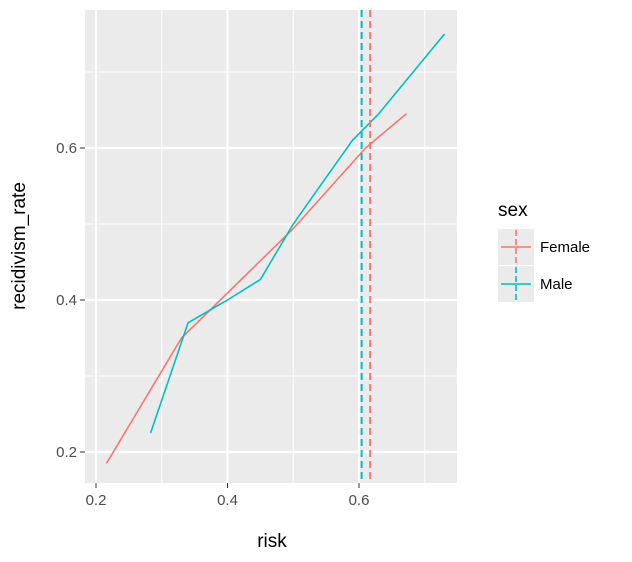  I want to click on legend-label-male: Male, so click(556, 284).